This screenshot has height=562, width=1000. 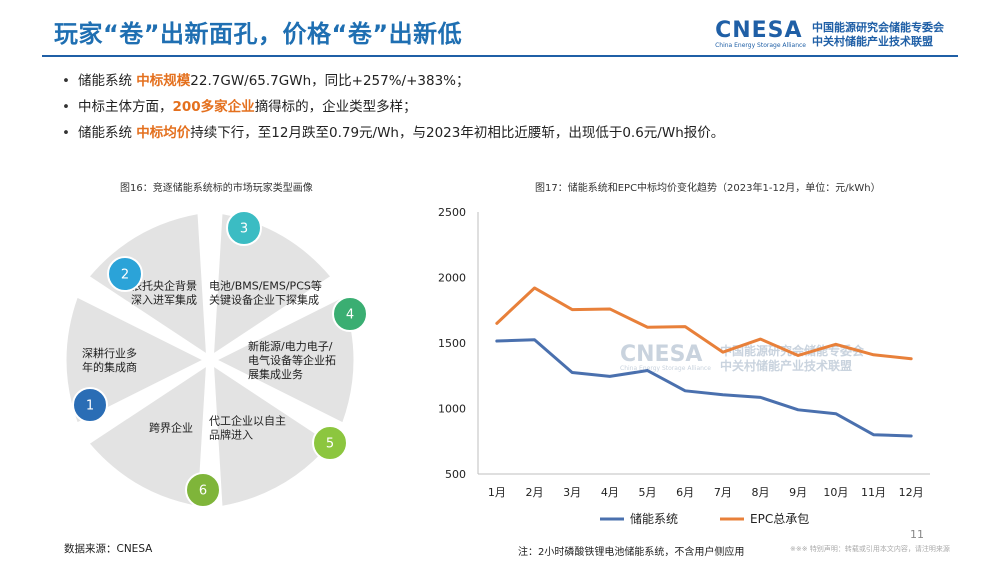 What do you see at coordinates (610, 492) in the screenshot?
I see `x-tick-label: 4月` at bounding box center [610, 492].